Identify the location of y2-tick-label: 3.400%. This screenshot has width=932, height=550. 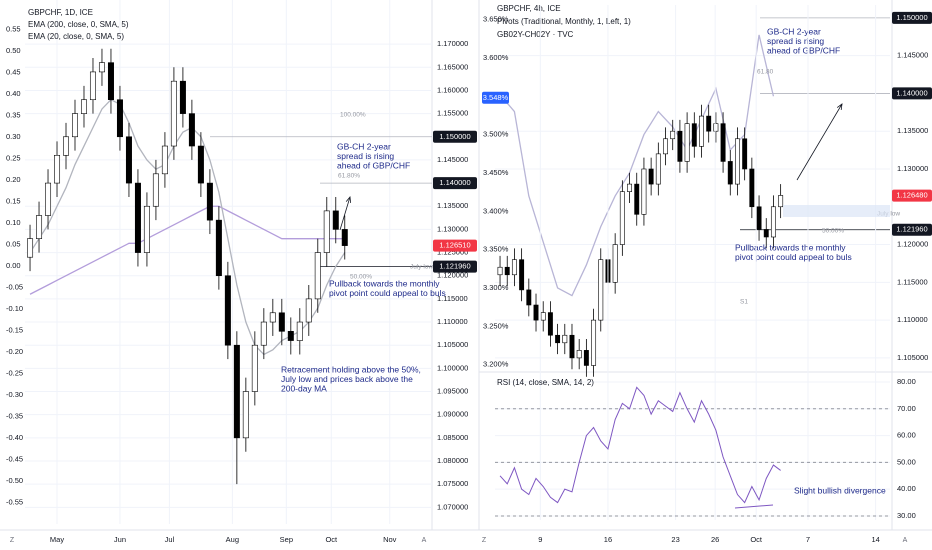
(496, 210).